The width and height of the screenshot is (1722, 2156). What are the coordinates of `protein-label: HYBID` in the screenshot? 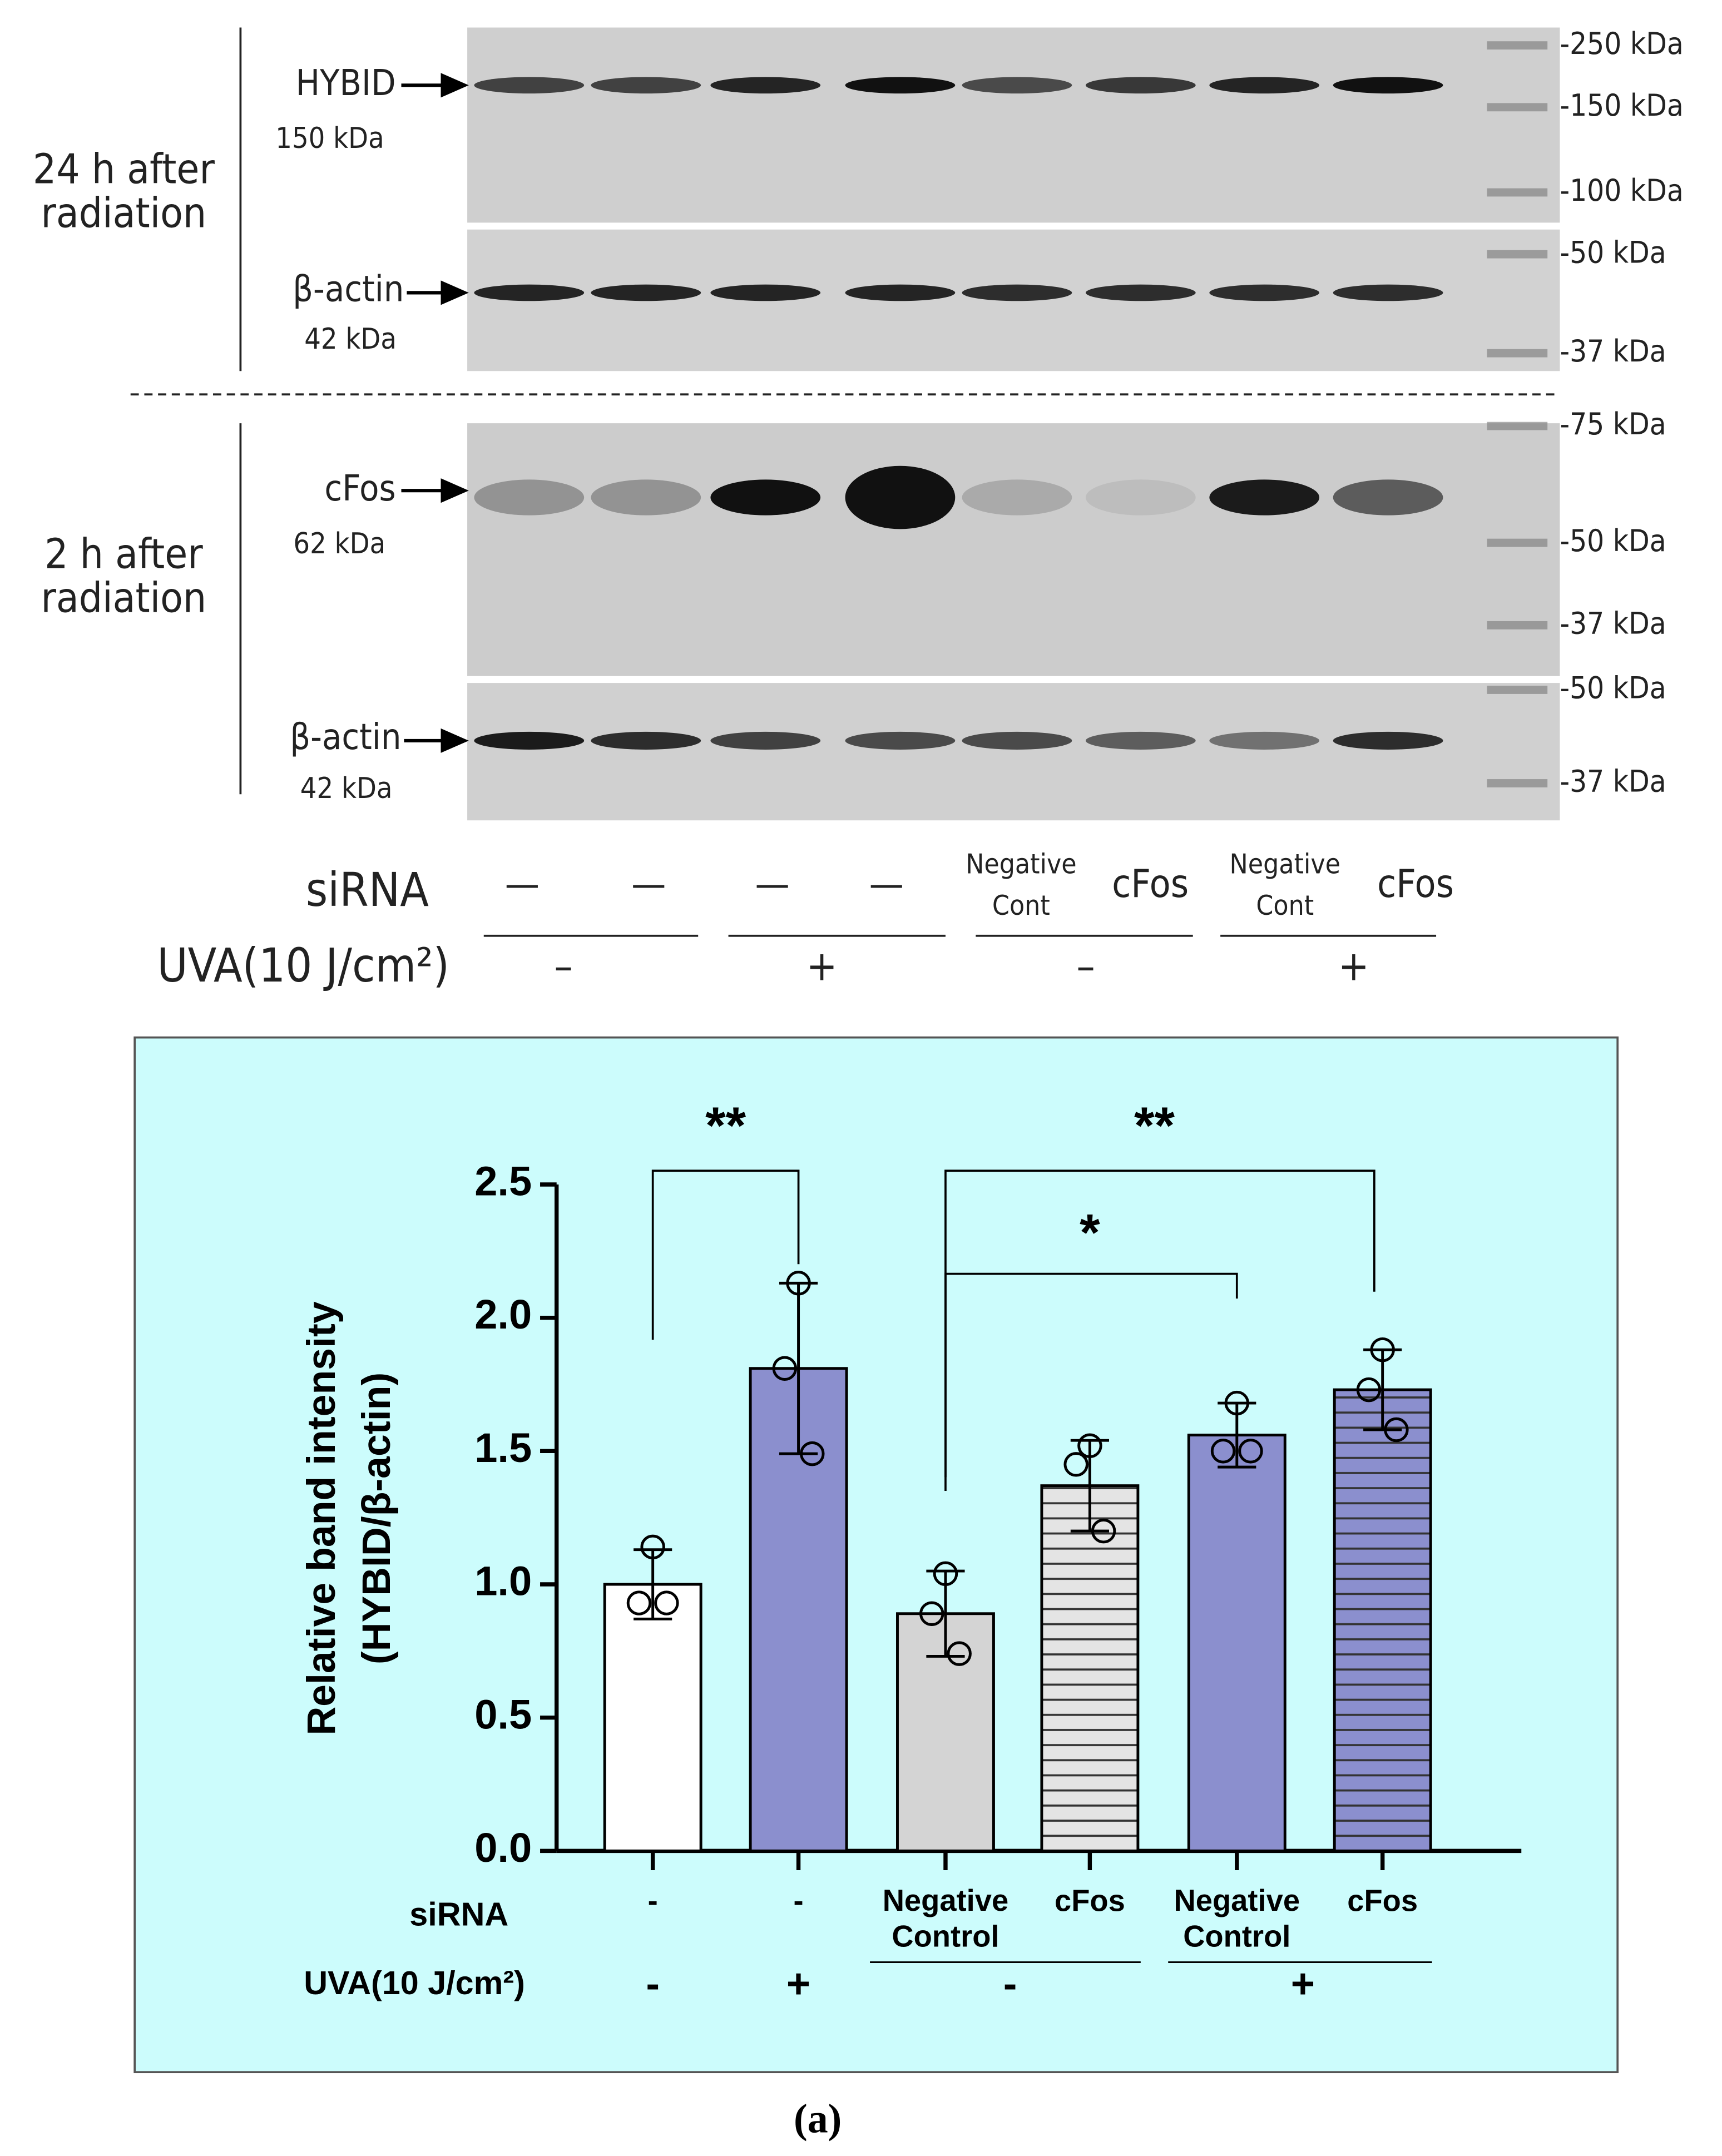 It's located at (346, 83).